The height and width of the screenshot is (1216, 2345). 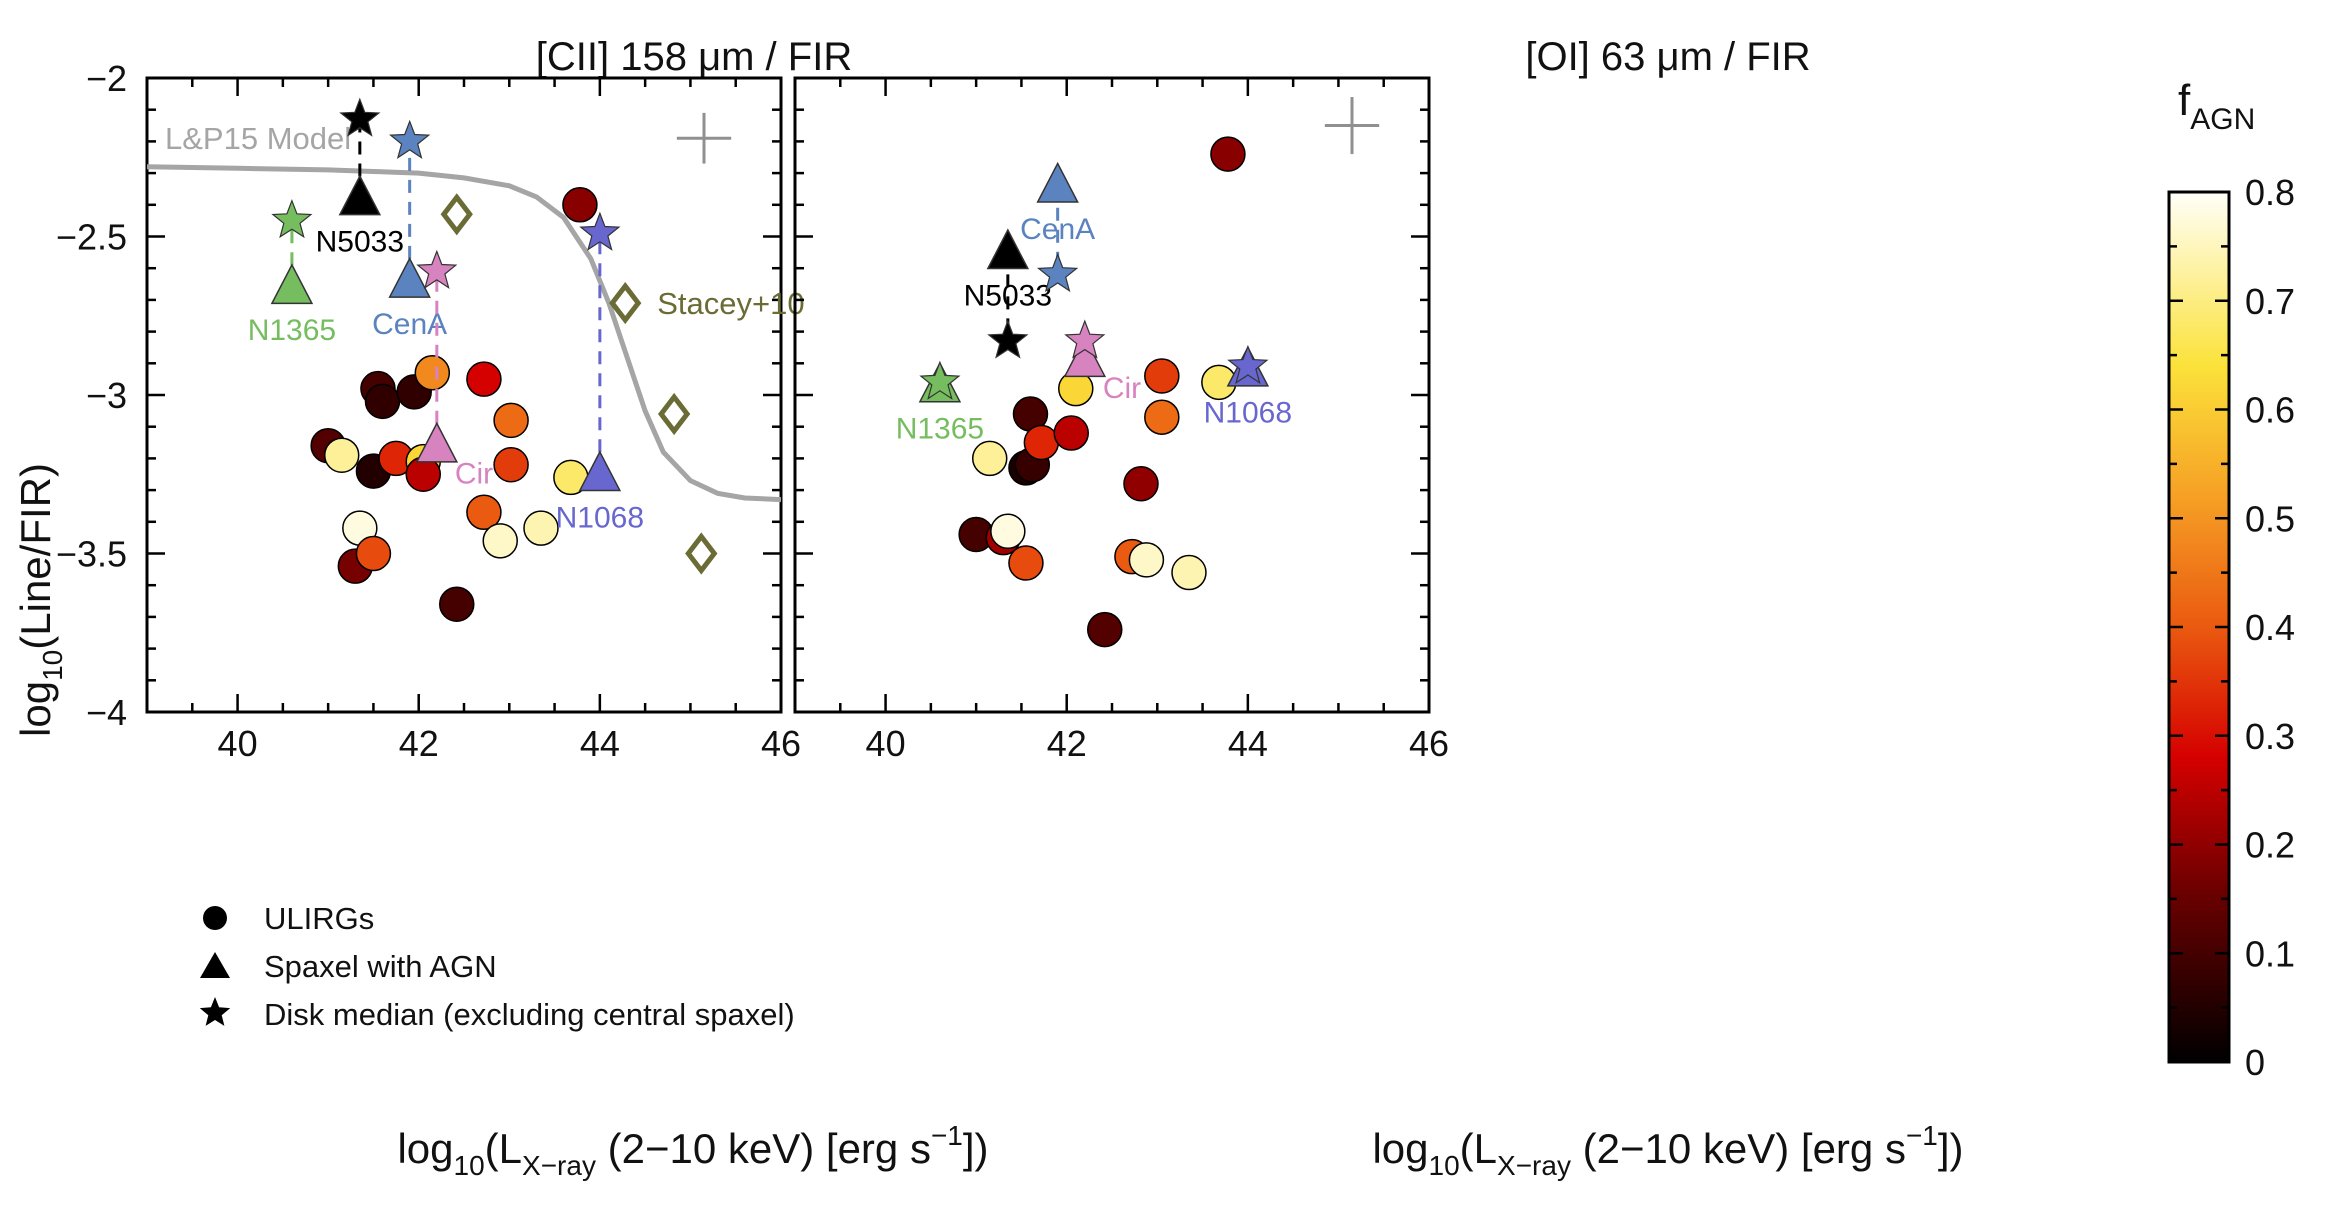 I want to click on colorbar-label-f: f, so click(x=2184, y=100).